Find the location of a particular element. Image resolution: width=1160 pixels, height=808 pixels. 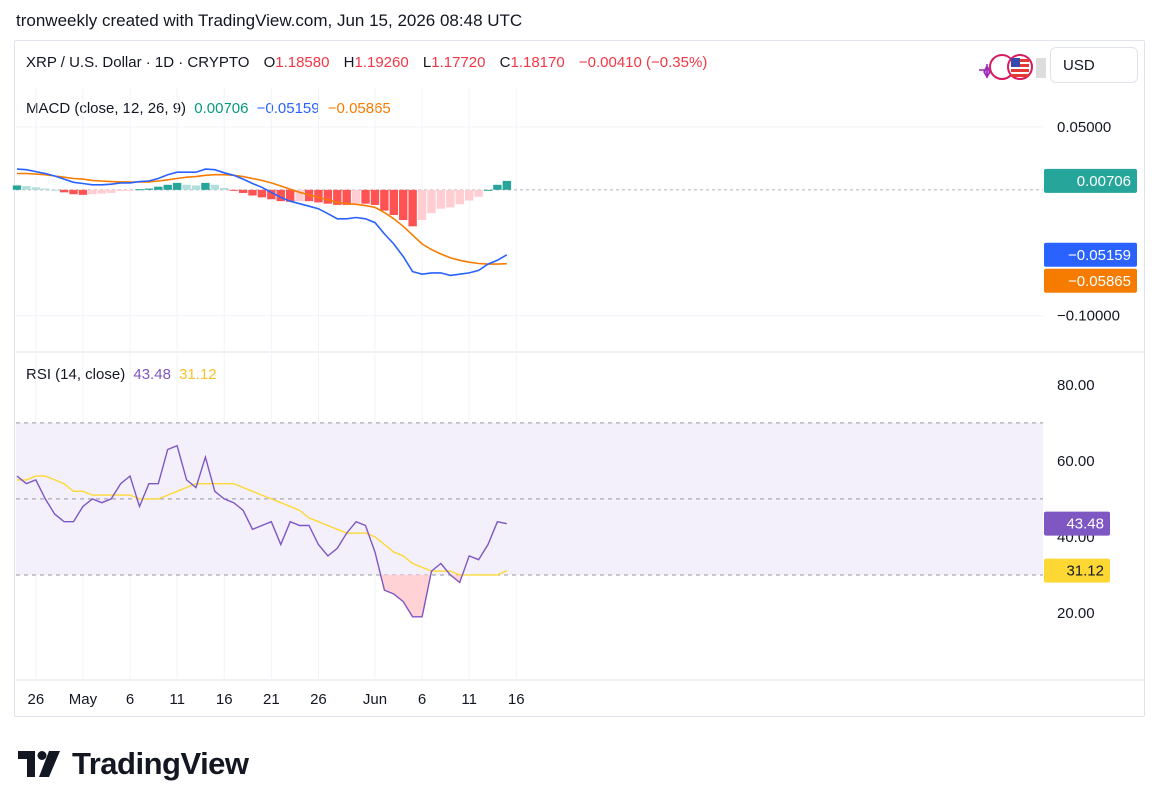

currency-selector: USD is located at coordinates (1094, 65).